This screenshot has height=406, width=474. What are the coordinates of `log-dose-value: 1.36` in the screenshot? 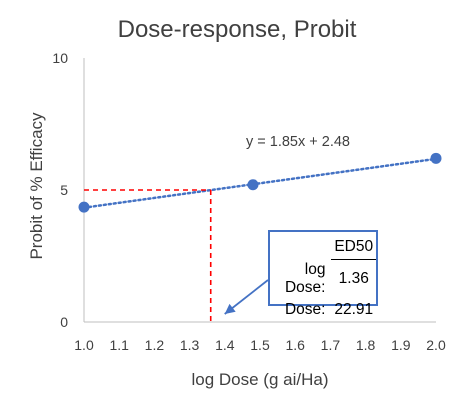 It's located at (353, 278).